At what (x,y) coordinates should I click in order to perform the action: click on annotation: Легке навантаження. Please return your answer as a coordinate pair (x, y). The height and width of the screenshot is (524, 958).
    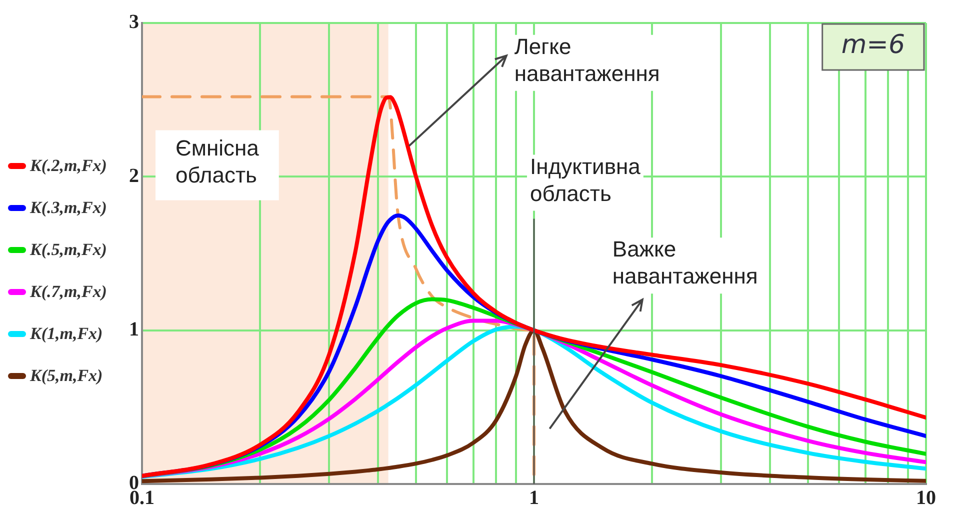
    Looking at the image, I should click on (587, 60).